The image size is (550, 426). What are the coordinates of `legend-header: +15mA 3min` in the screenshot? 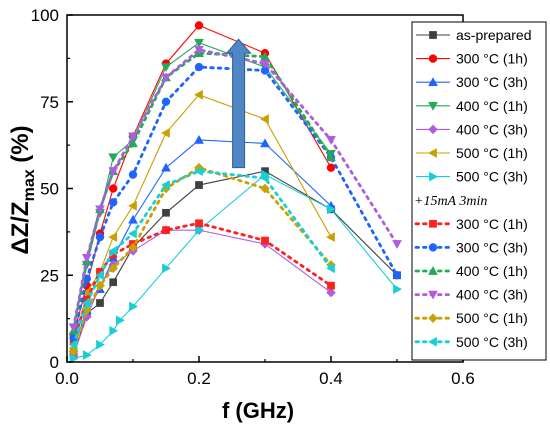 It's located at (450, 201).